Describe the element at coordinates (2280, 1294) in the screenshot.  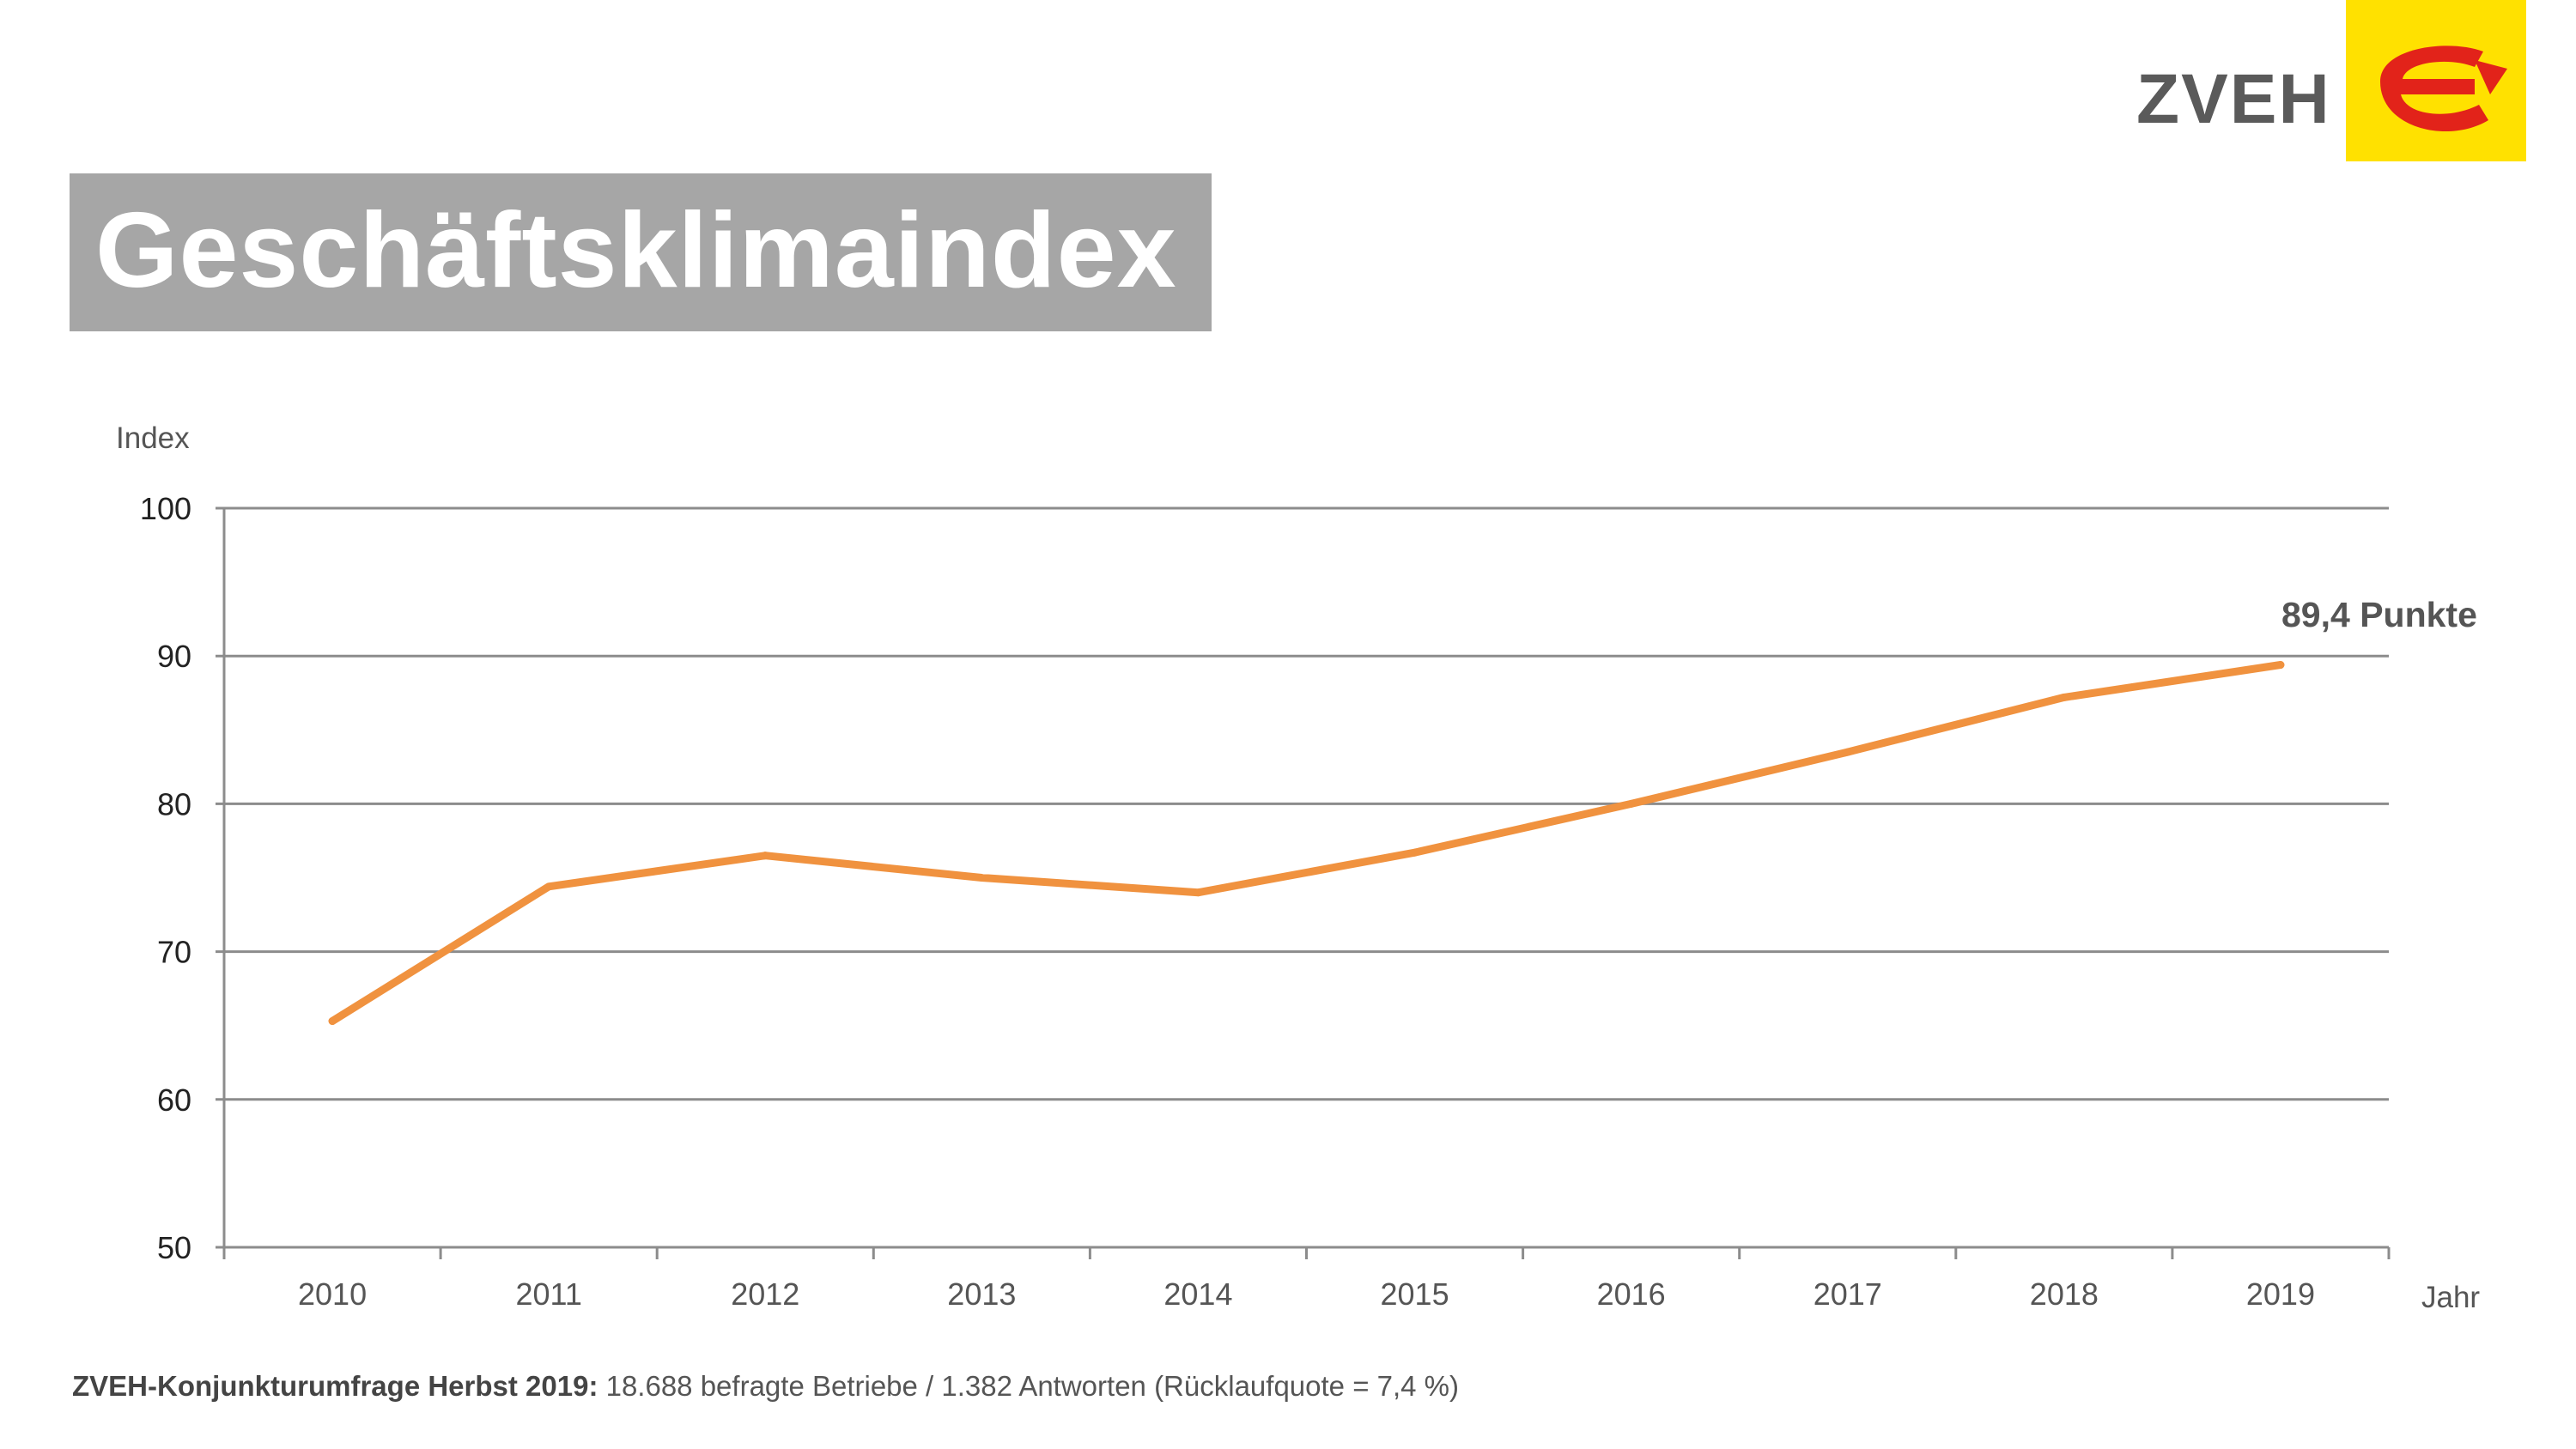
I see `x-tick-label: 2019` at that location.